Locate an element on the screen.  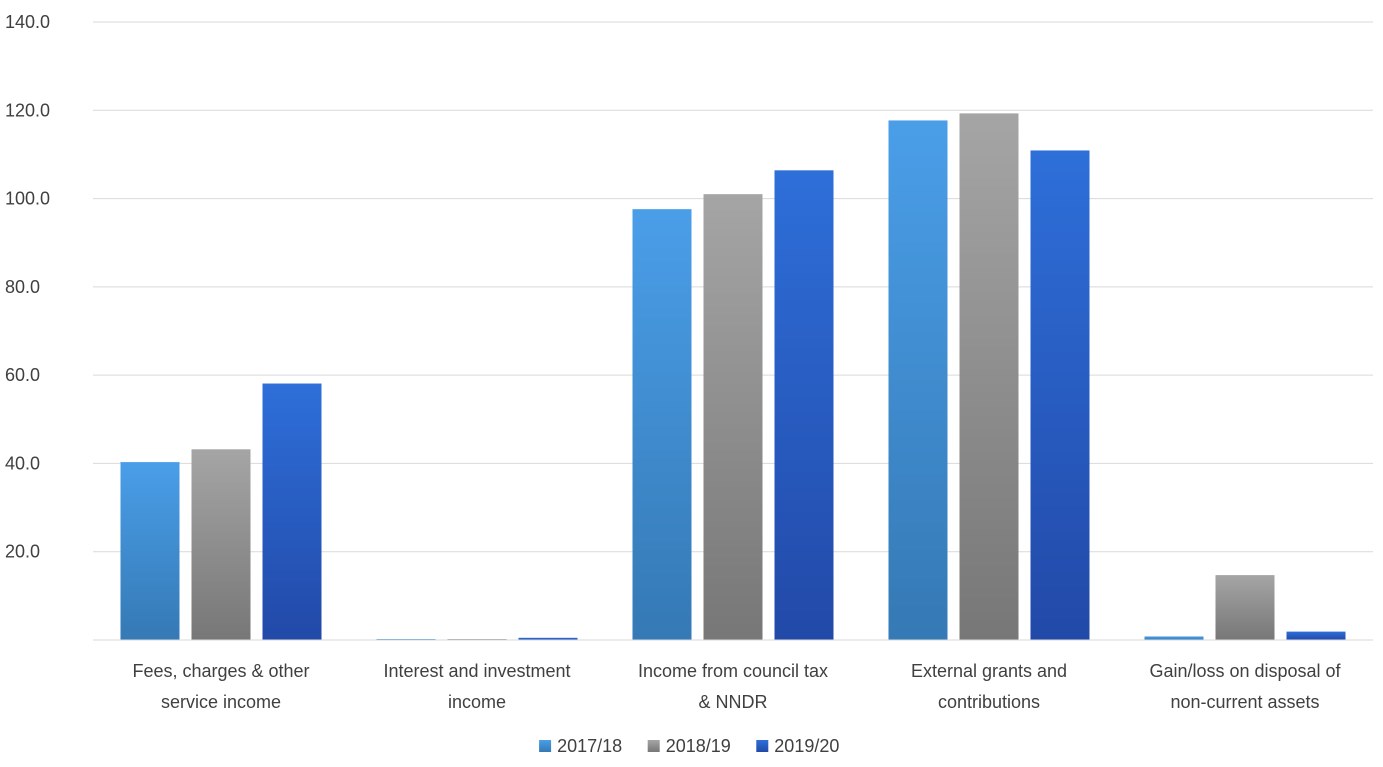
legend-label: 2017/18 is located at coordinates (589, 746).